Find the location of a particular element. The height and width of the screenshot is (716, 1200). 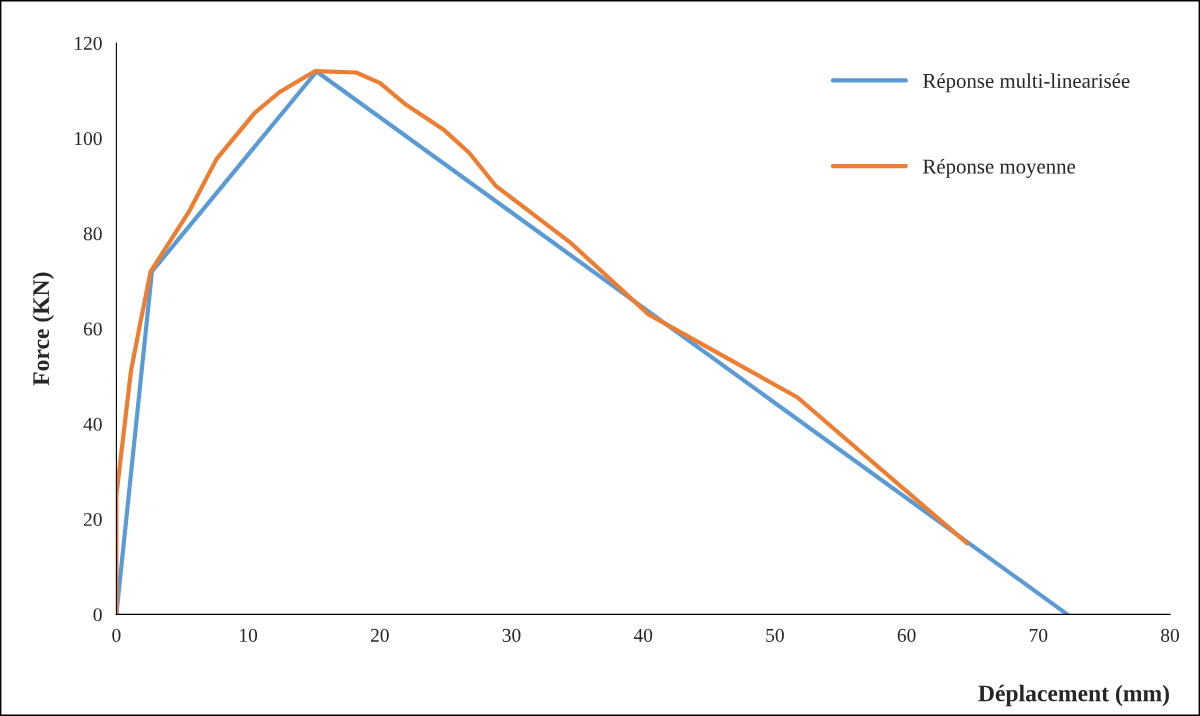

x-tick-label: 60 is located at coordinates (906, 635).